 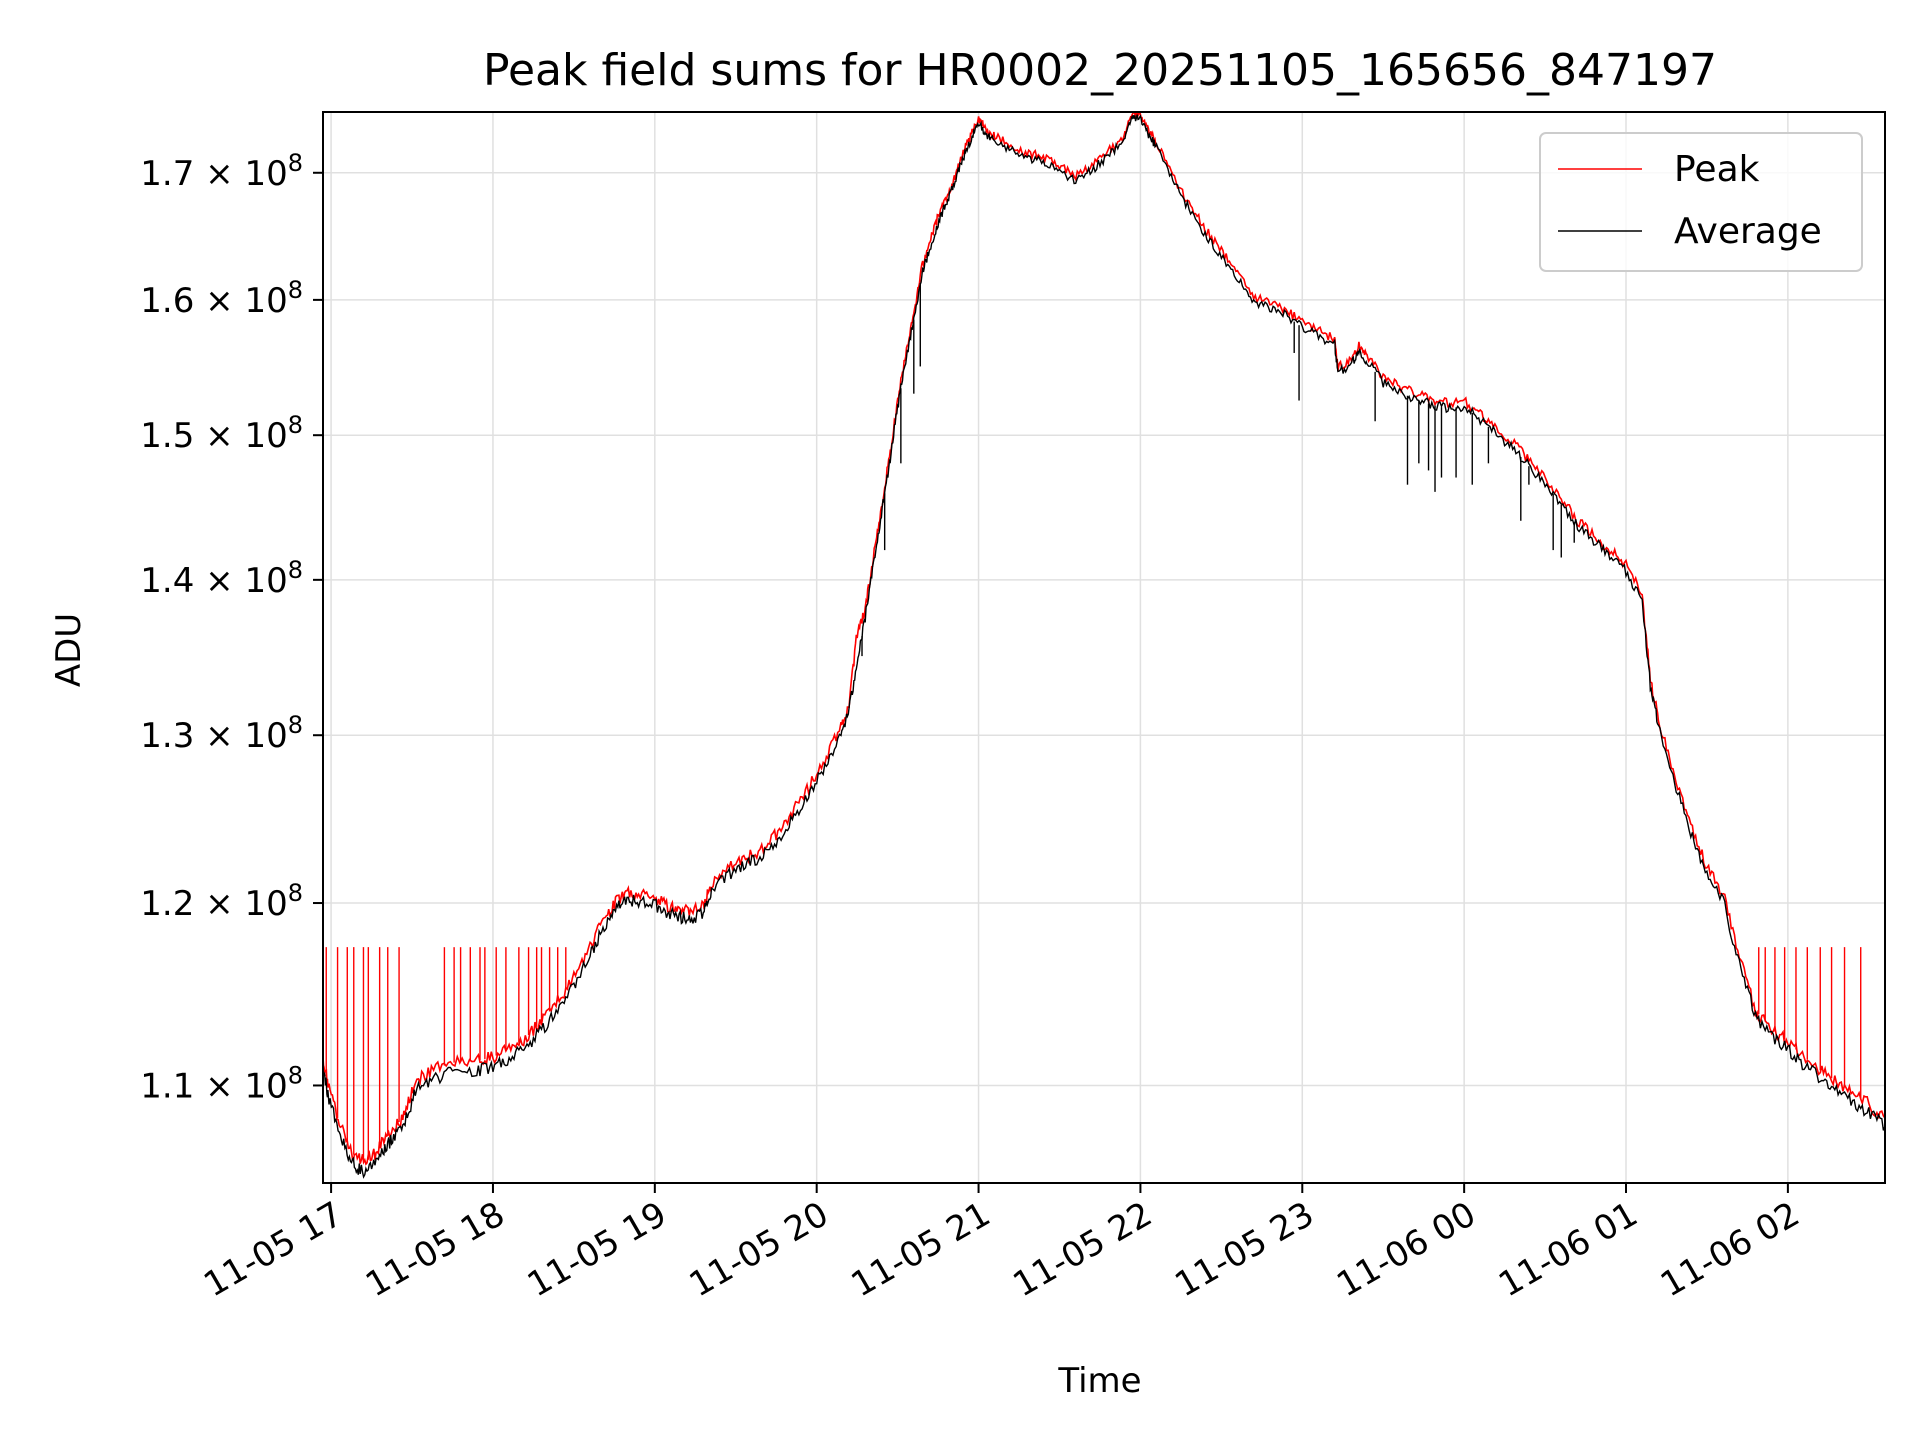 I want to click on y-tick-label: 1.6 × 108, so click(x=221, y=298).